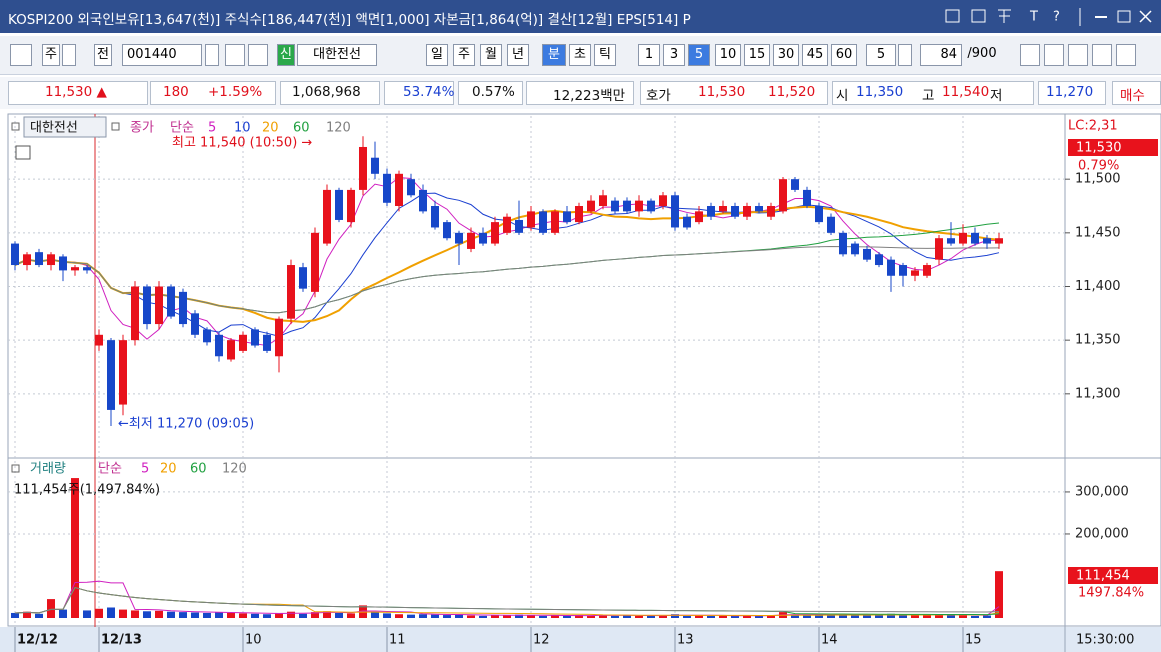 This screenshot has height=652, width=1161. Describe the element at coordinates (605, 55) in the screenshot. I see `toolbar-button: 틱` at that location.